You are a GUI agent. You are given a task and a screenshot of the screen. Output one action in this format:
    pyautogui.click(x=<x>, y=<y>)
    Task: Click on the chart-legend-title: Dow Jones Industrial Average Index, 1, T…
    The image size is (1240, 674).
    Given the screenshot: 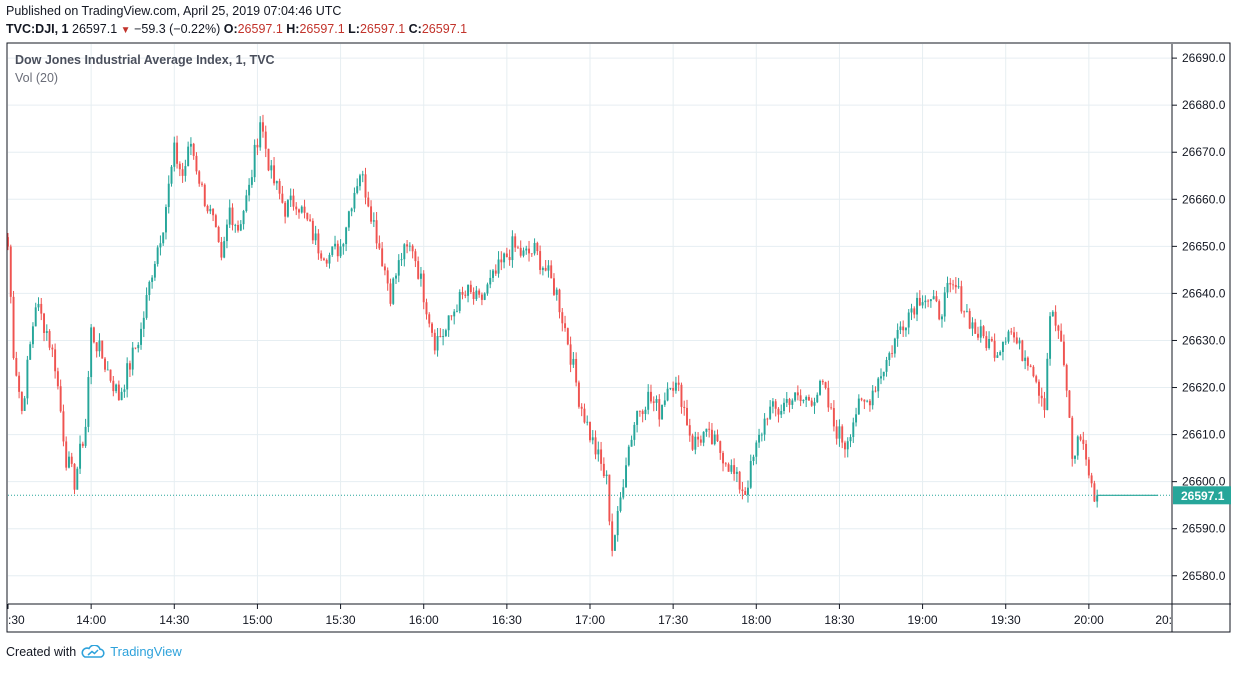 What is the action you would take?
    pyautogui.click(x=145, y=60)
    